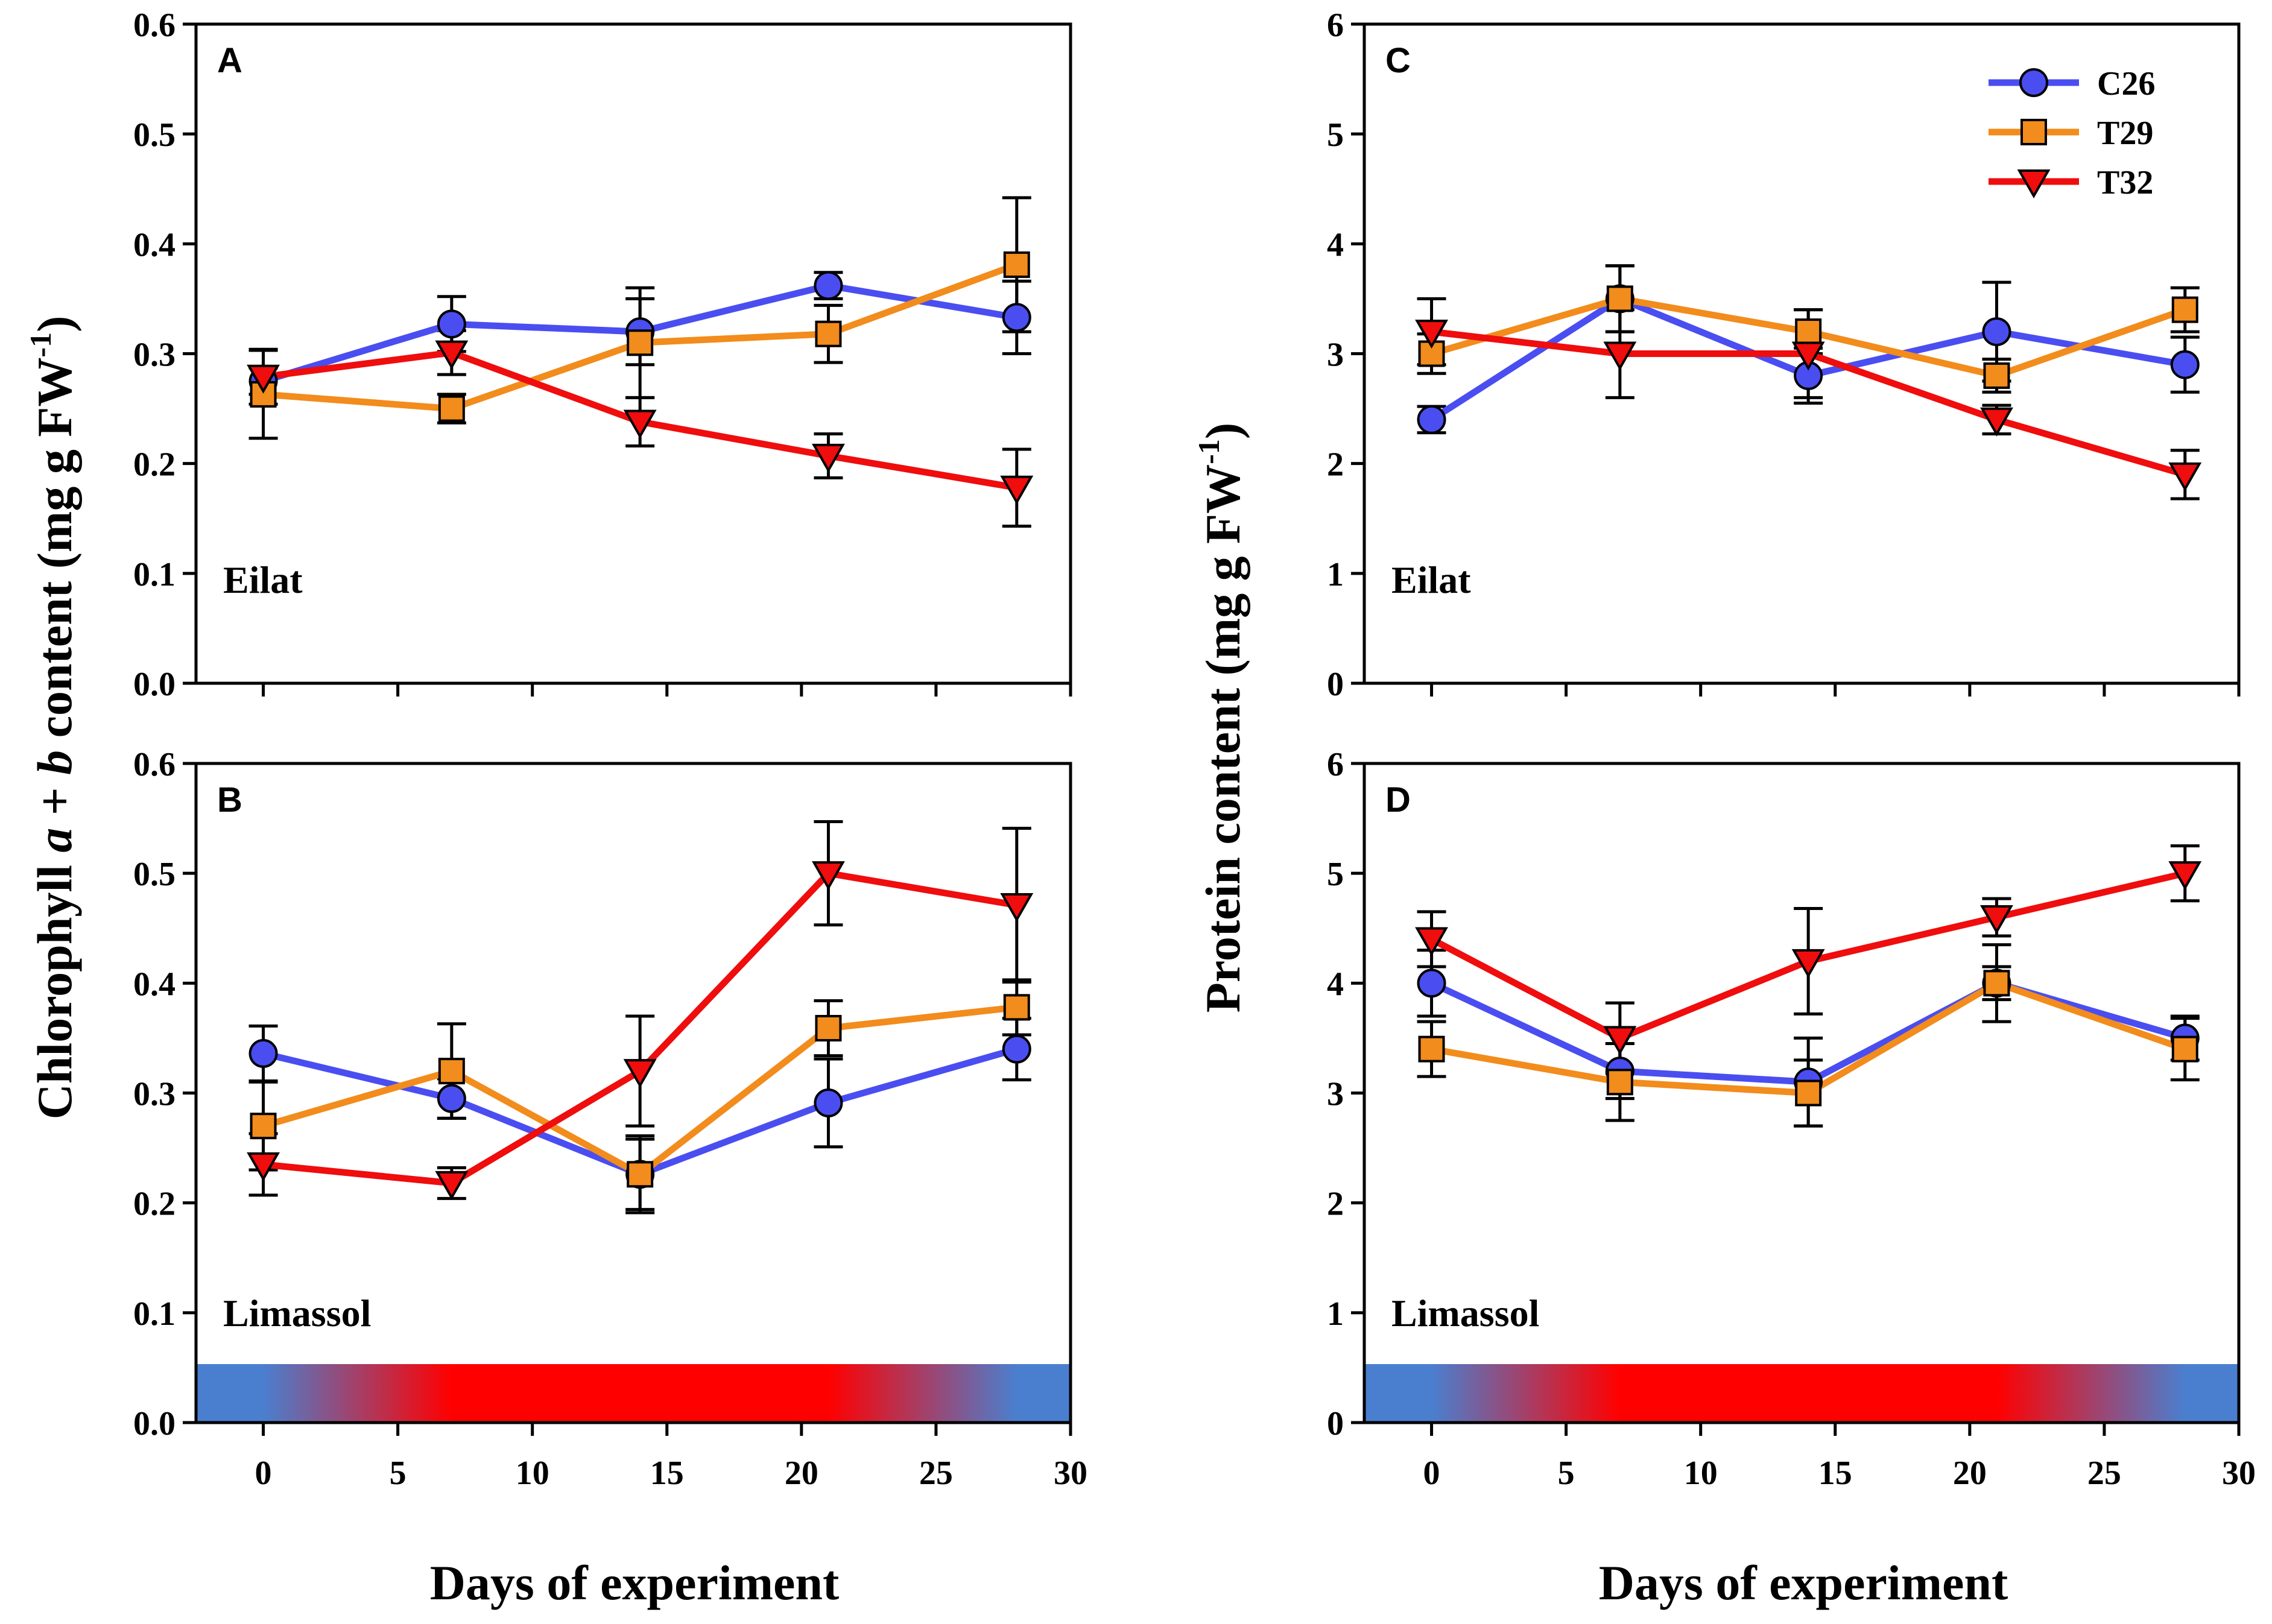 Image resolution: width=2272 pixels, height=1624 pixels. What do you see at coordinates (54, 840) in the screenshot?
I see `left-y-title-a: a` at bounding box center [54, 840].